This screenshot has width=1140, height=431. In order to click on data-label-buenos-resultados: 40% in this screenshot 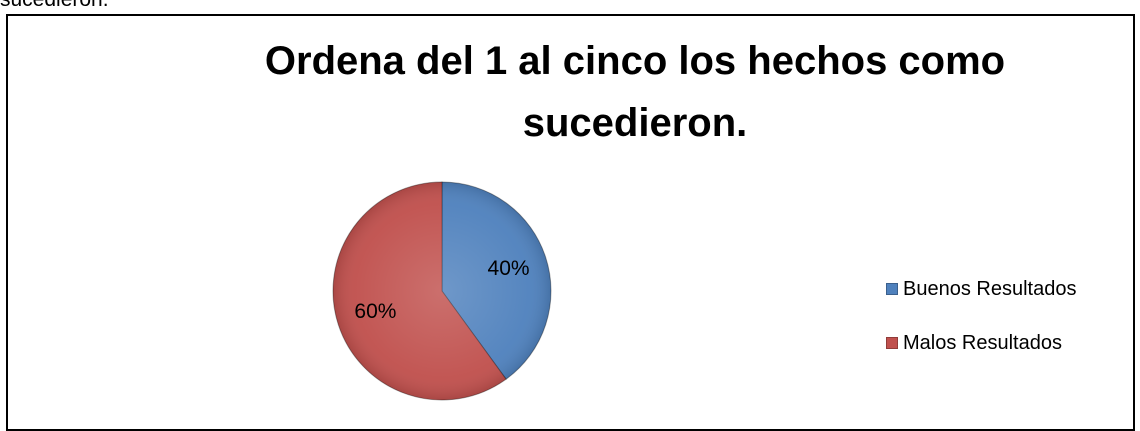, I will do `click(509, 268)`.